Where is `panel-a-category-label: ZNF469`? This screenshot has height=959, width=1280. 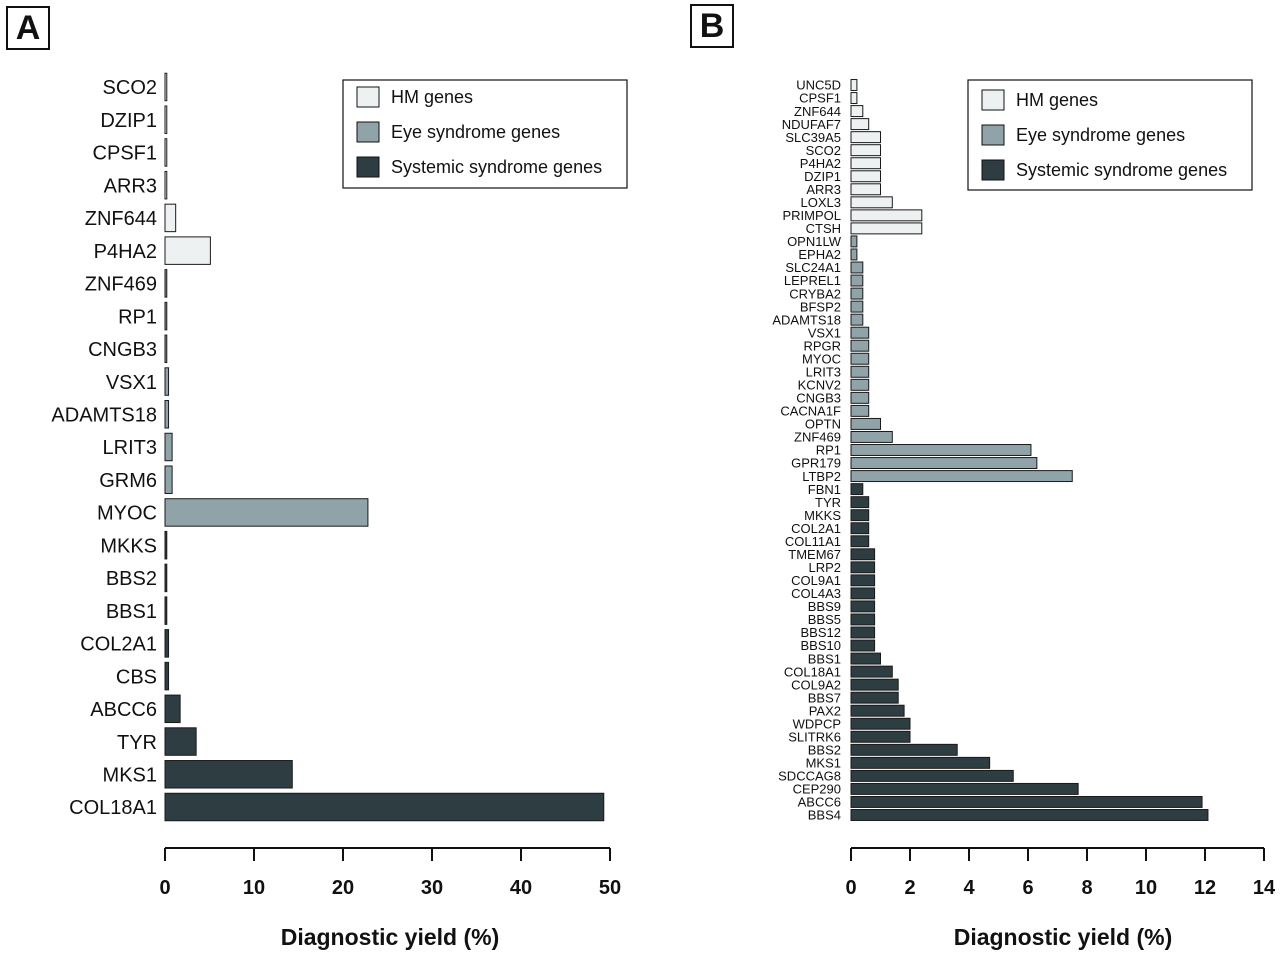 panel-a-category-label: ZNF469 is located at coordinates (121, 285).